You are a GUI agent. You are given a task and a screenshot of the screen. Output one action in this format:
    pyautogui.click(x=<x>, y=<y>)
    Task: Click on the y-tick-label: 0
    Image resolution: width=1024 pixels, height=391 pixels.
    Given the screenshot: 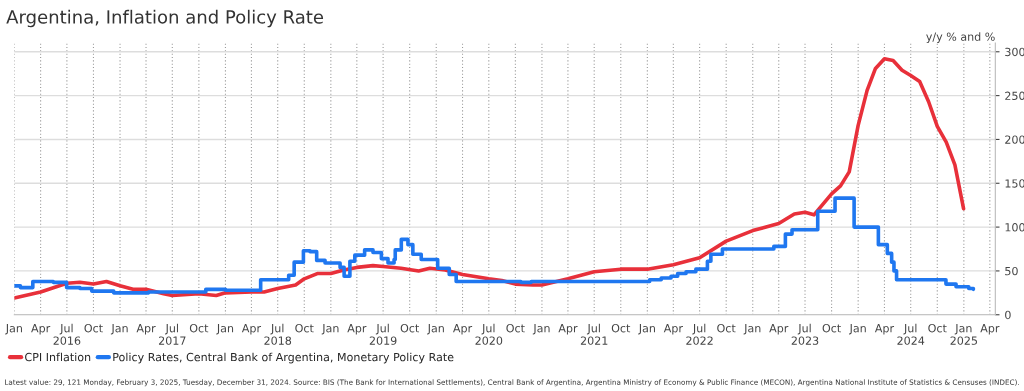 What is the action you would take?
    pyautogui.click(x=1008, y=315)
    